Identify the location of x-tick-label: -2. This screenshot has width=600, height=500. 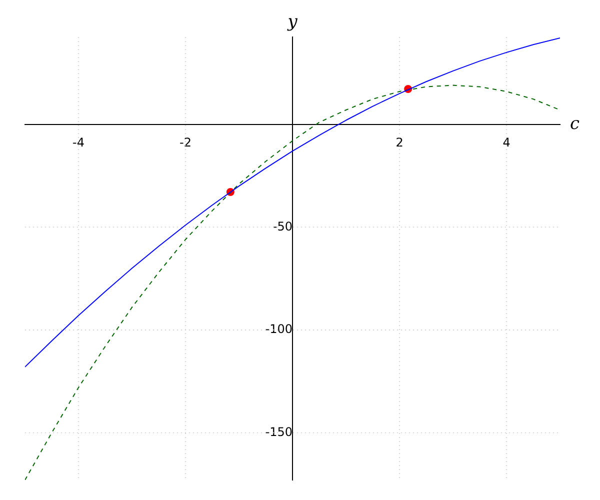
(186, 143).